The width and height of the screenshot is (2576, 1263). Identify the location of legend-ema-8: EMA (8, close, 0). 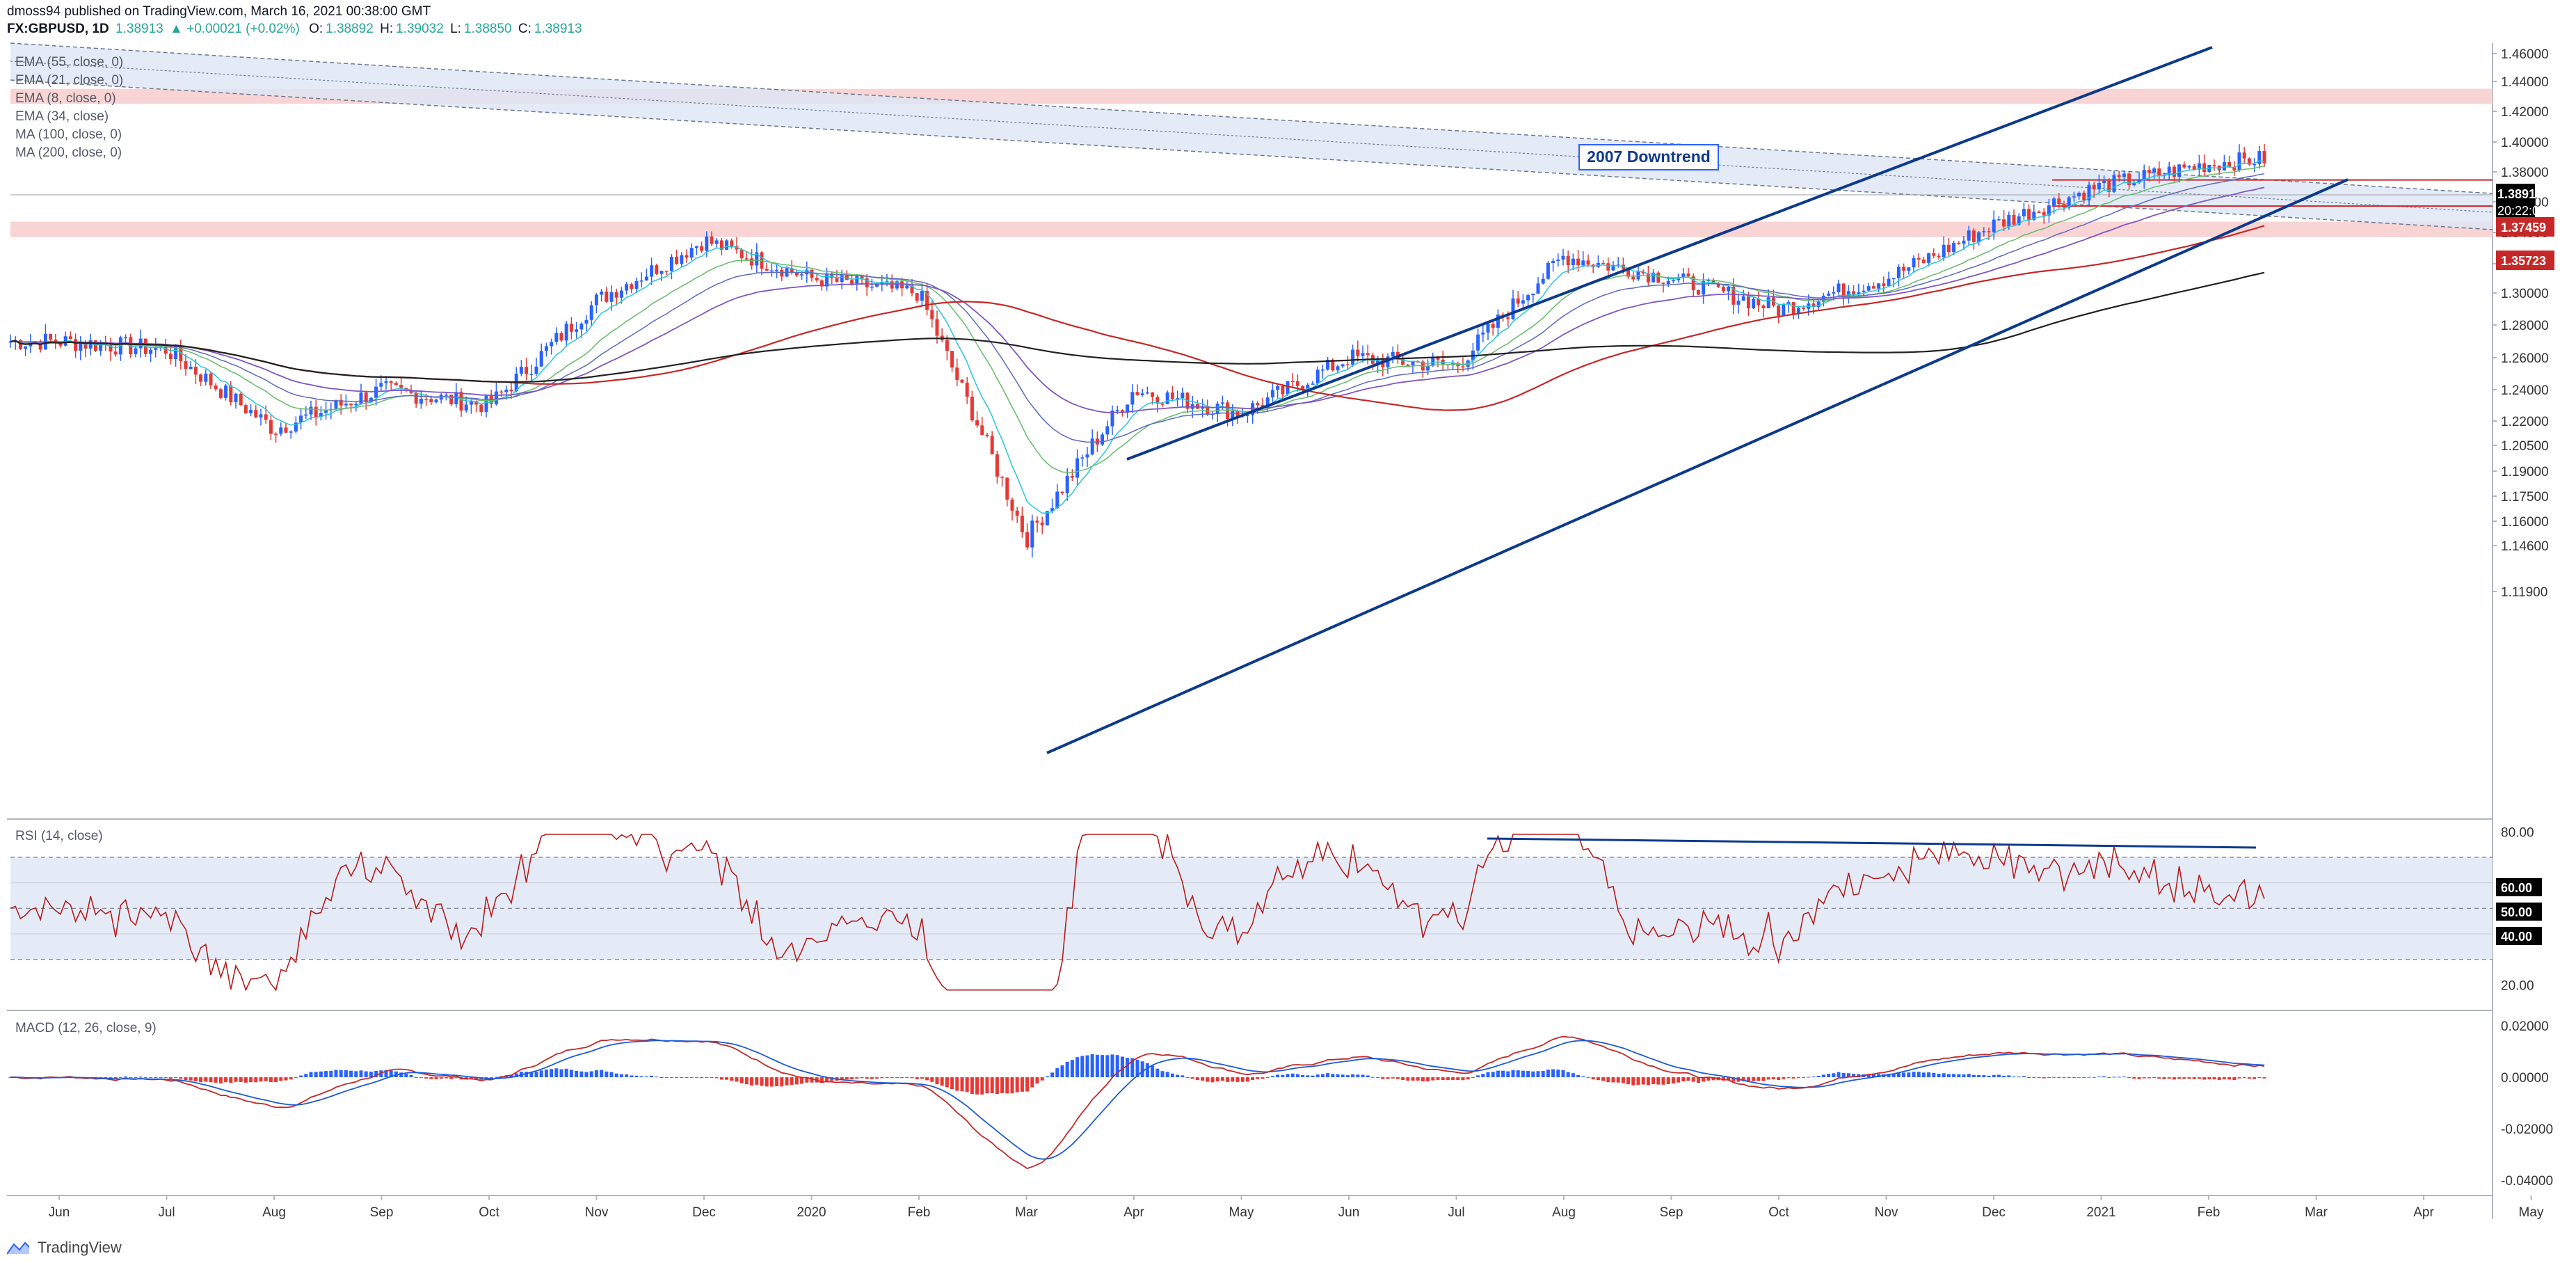
(65, 98).